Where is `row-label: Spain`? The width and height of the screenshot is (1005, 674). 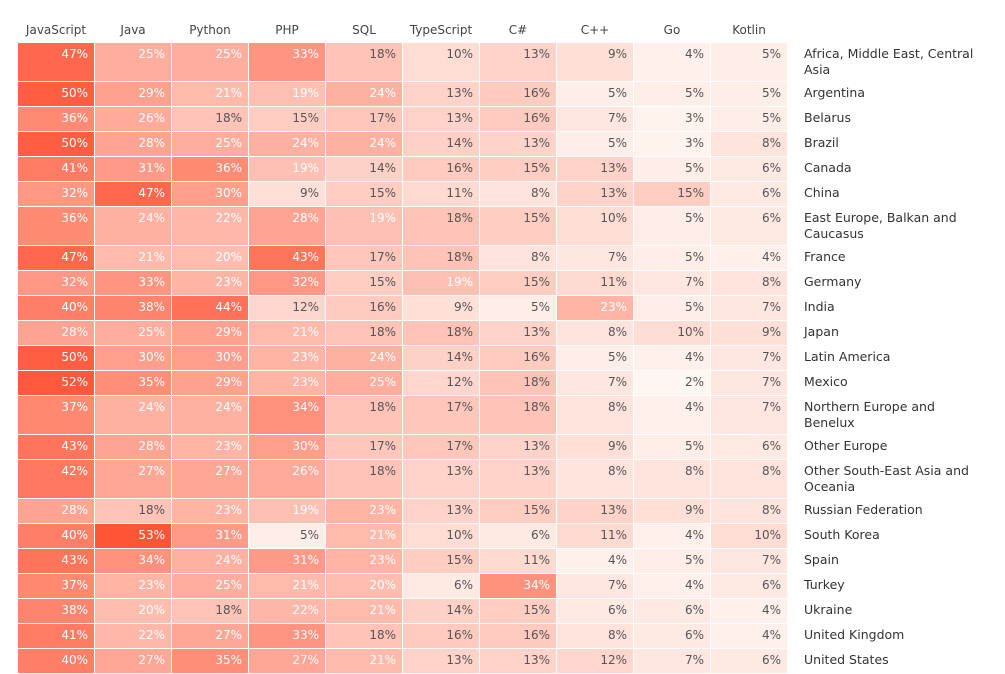
row-label: Spain is located at coordinates (821, 559).